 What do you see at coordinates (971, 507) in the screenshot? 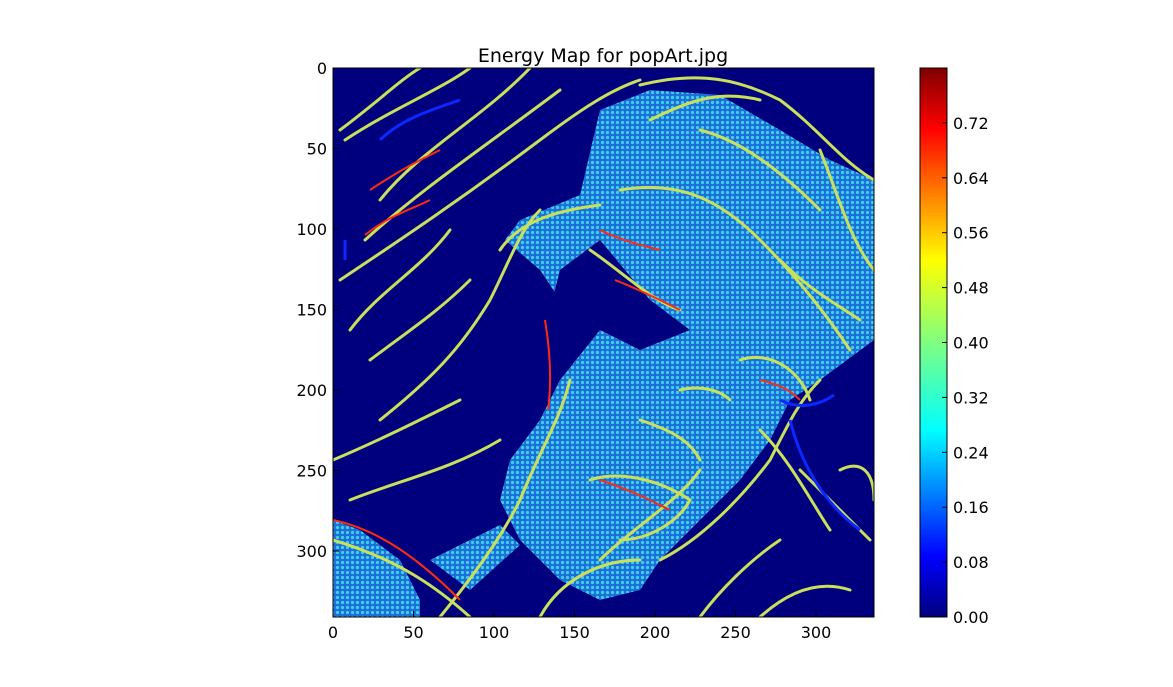
I see `colorbar-tick-label: 0.16` at bounding box center [971, 507].